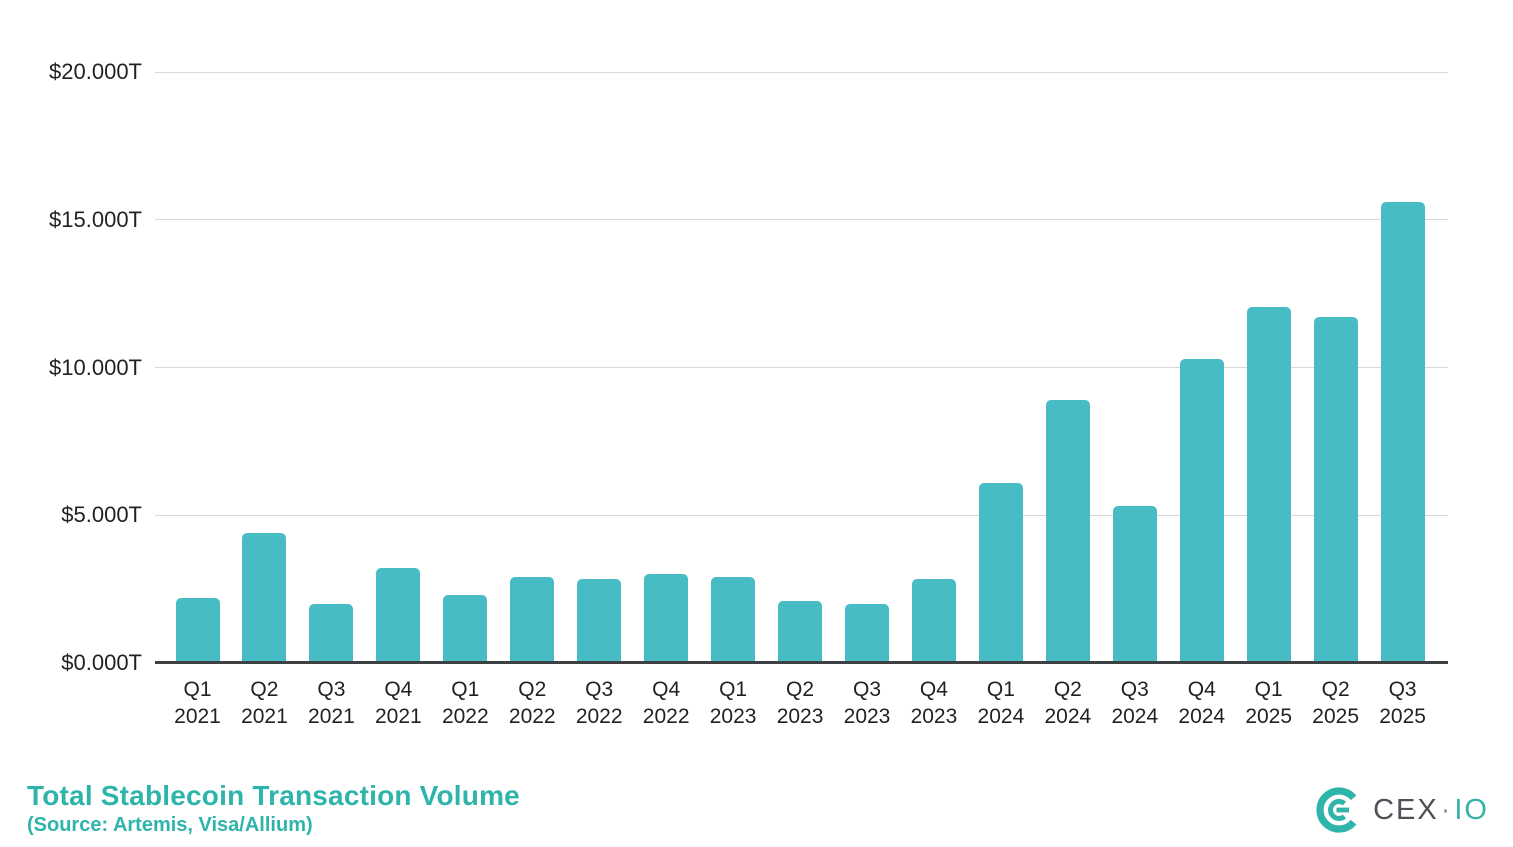 Image resolution: width=1513 pixels, height=847 pixels. Describe the element at coordinates (599, 703) in the screenshot. I see `x-tick-label-q3-2022: Q3 2022` at that location.